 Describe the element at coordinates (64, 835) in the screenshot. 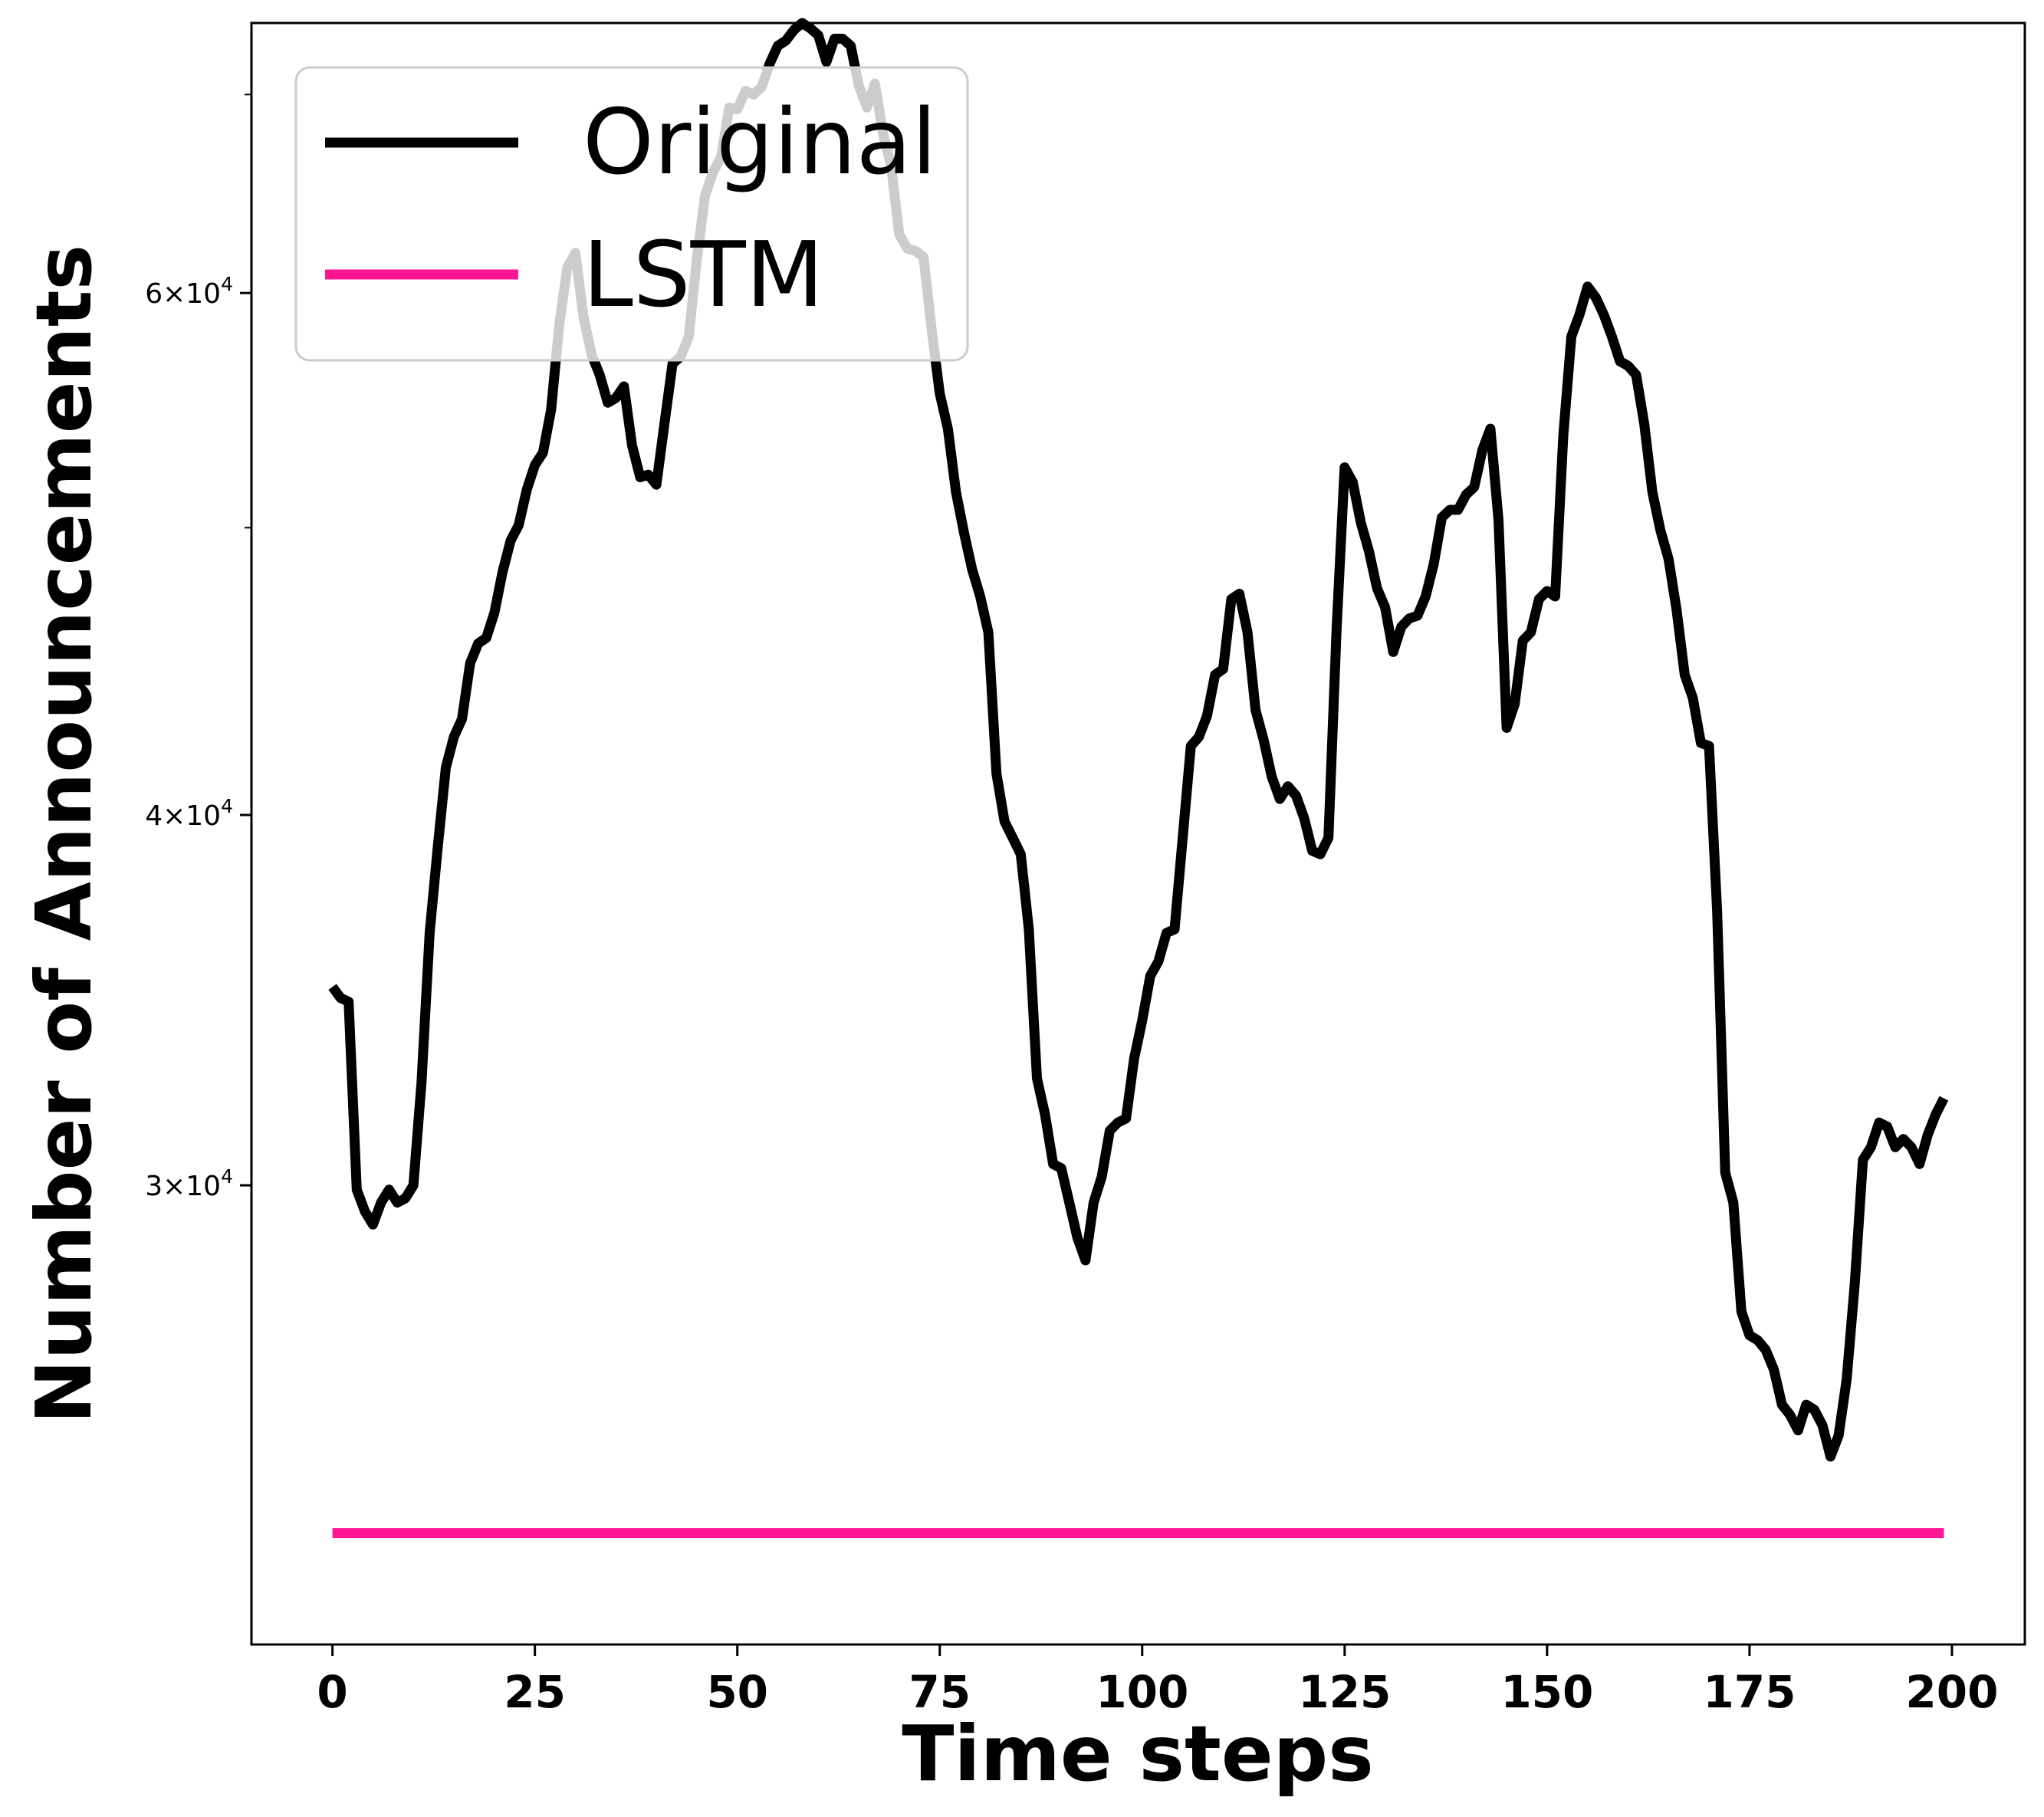

I see `y-axis-label: Number of Announcements` at that location.